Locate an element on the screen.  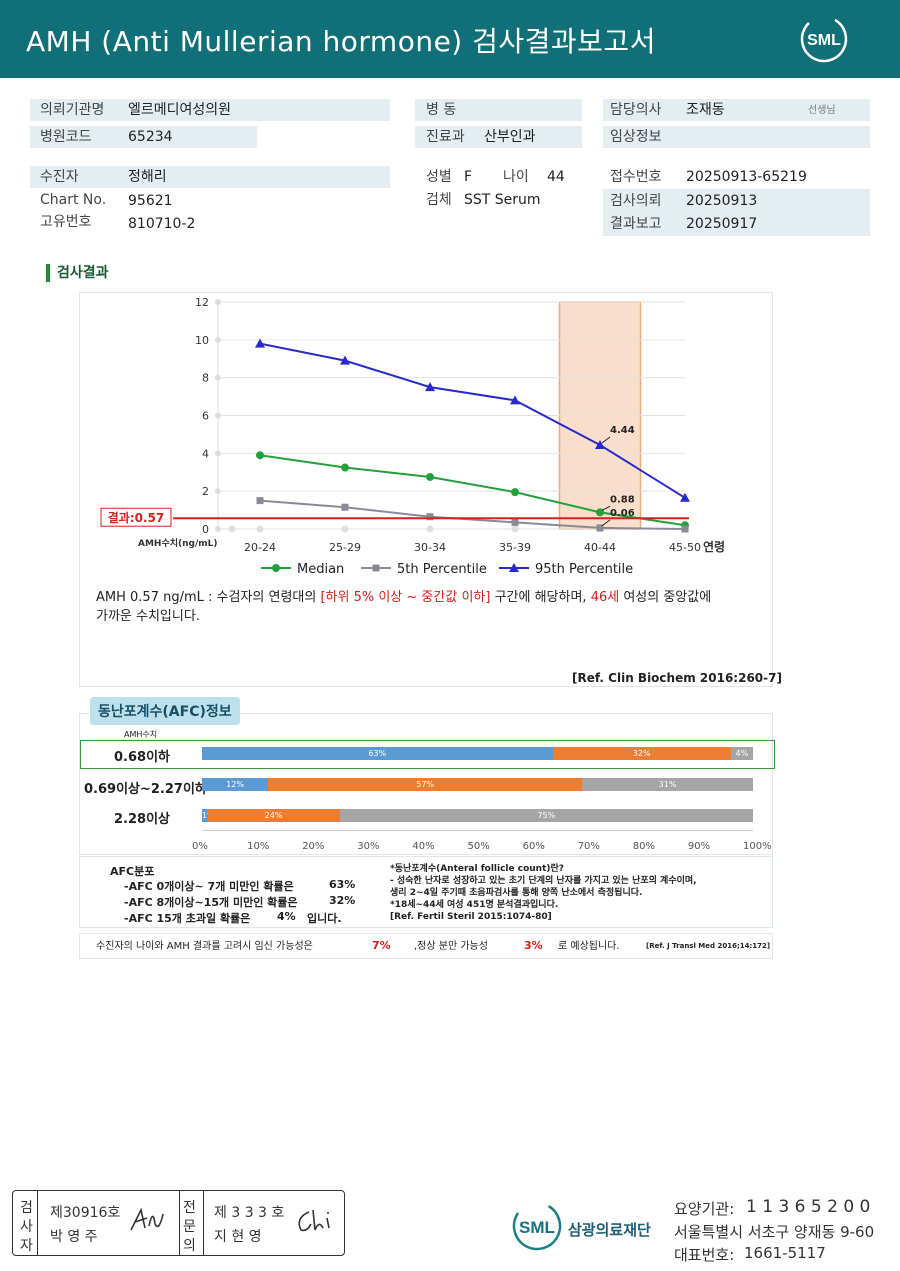
afc-dist-line: -AFC 0개이상~ 7개 미만인 확률은 is located at coordinates (209, 886).